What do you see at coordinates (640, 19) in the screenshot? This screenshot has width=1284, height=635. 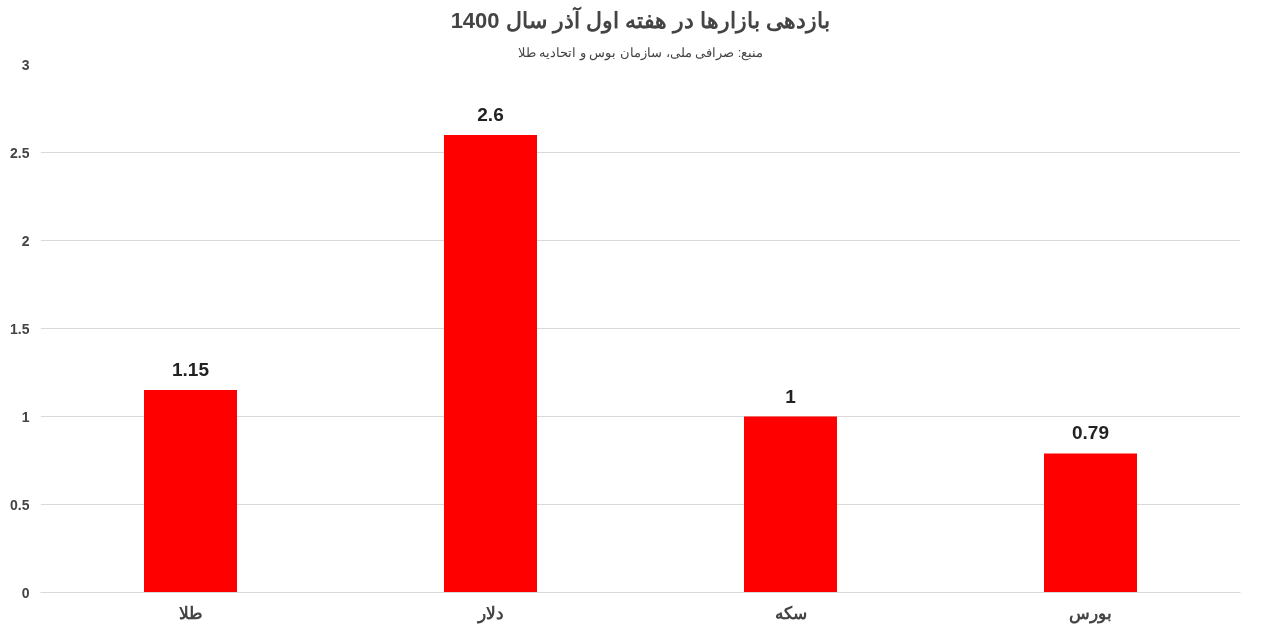 I see `chart-title: بازدهی بازارها در هفته اول آذر سال 1400` at bounding box center [640, 19].